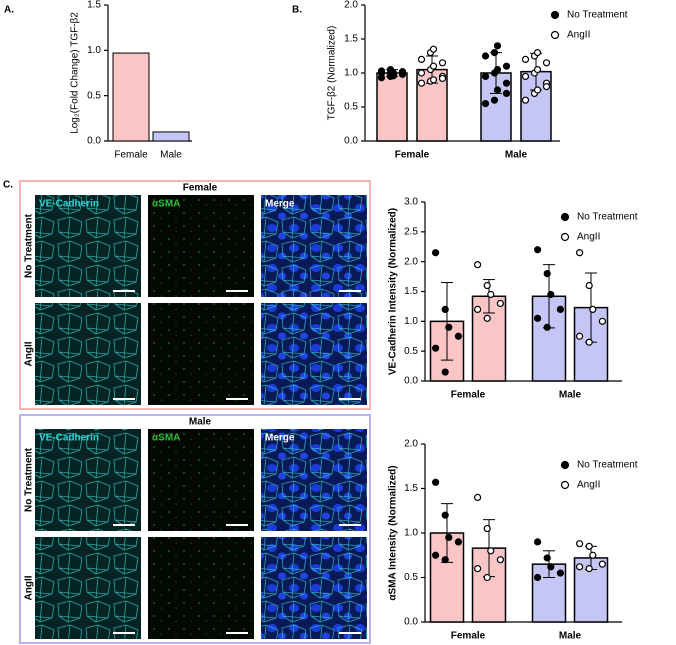 The image size is (676, 645). What do you see at coordinates (393, 532) in the screenshot?
I see `y-axis-title: αSMA Intensity (Normalized)` at bounding box center [393, 532].